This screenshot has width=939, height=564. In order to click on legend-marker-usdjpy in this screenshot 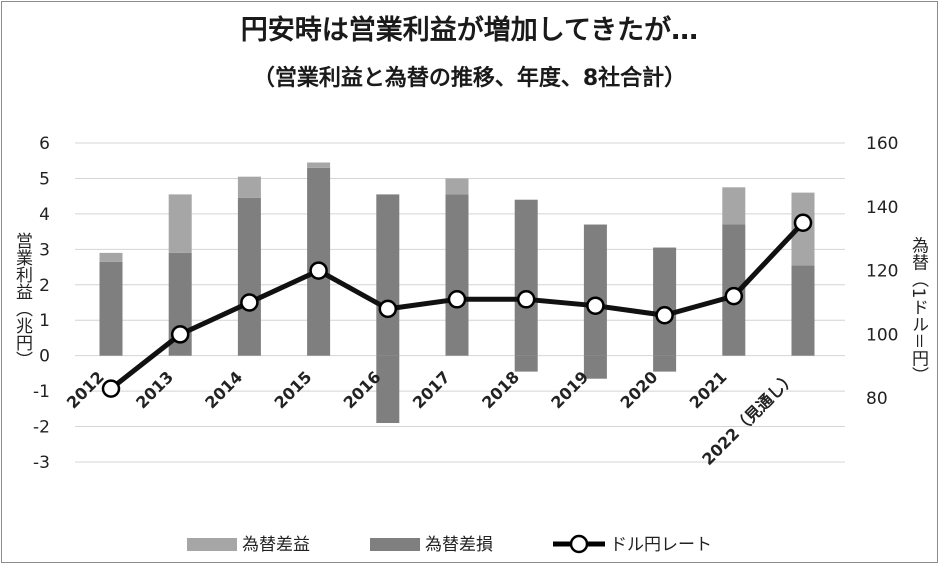, I will do `click(579, 544)`.